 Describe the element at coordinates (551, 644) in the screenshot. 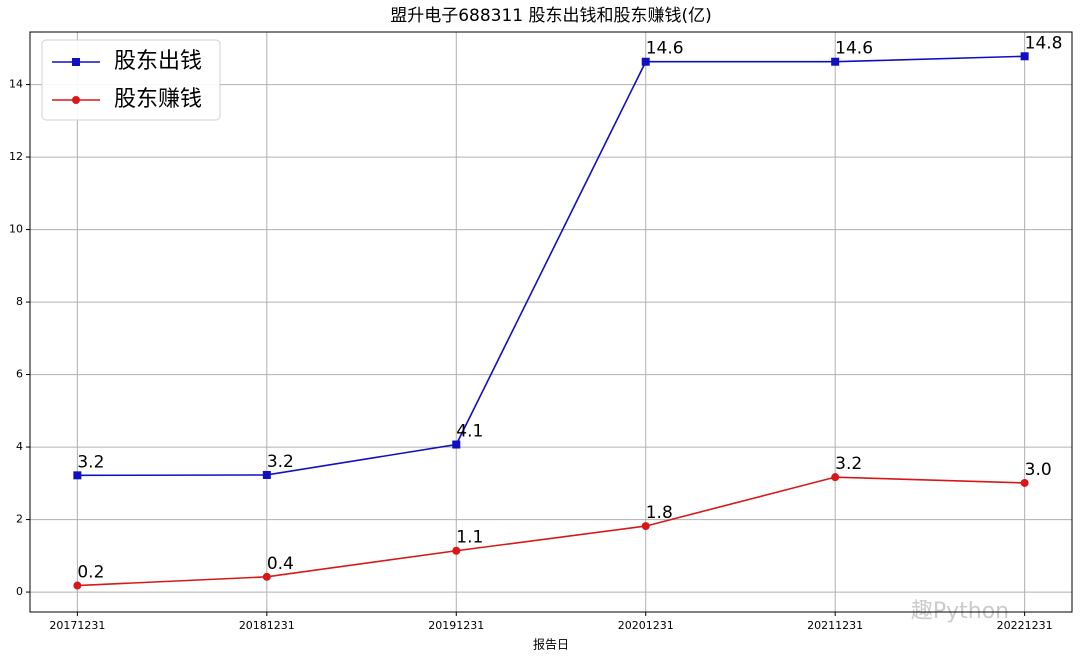

I see `x-axis-label: 报告日` at that location.